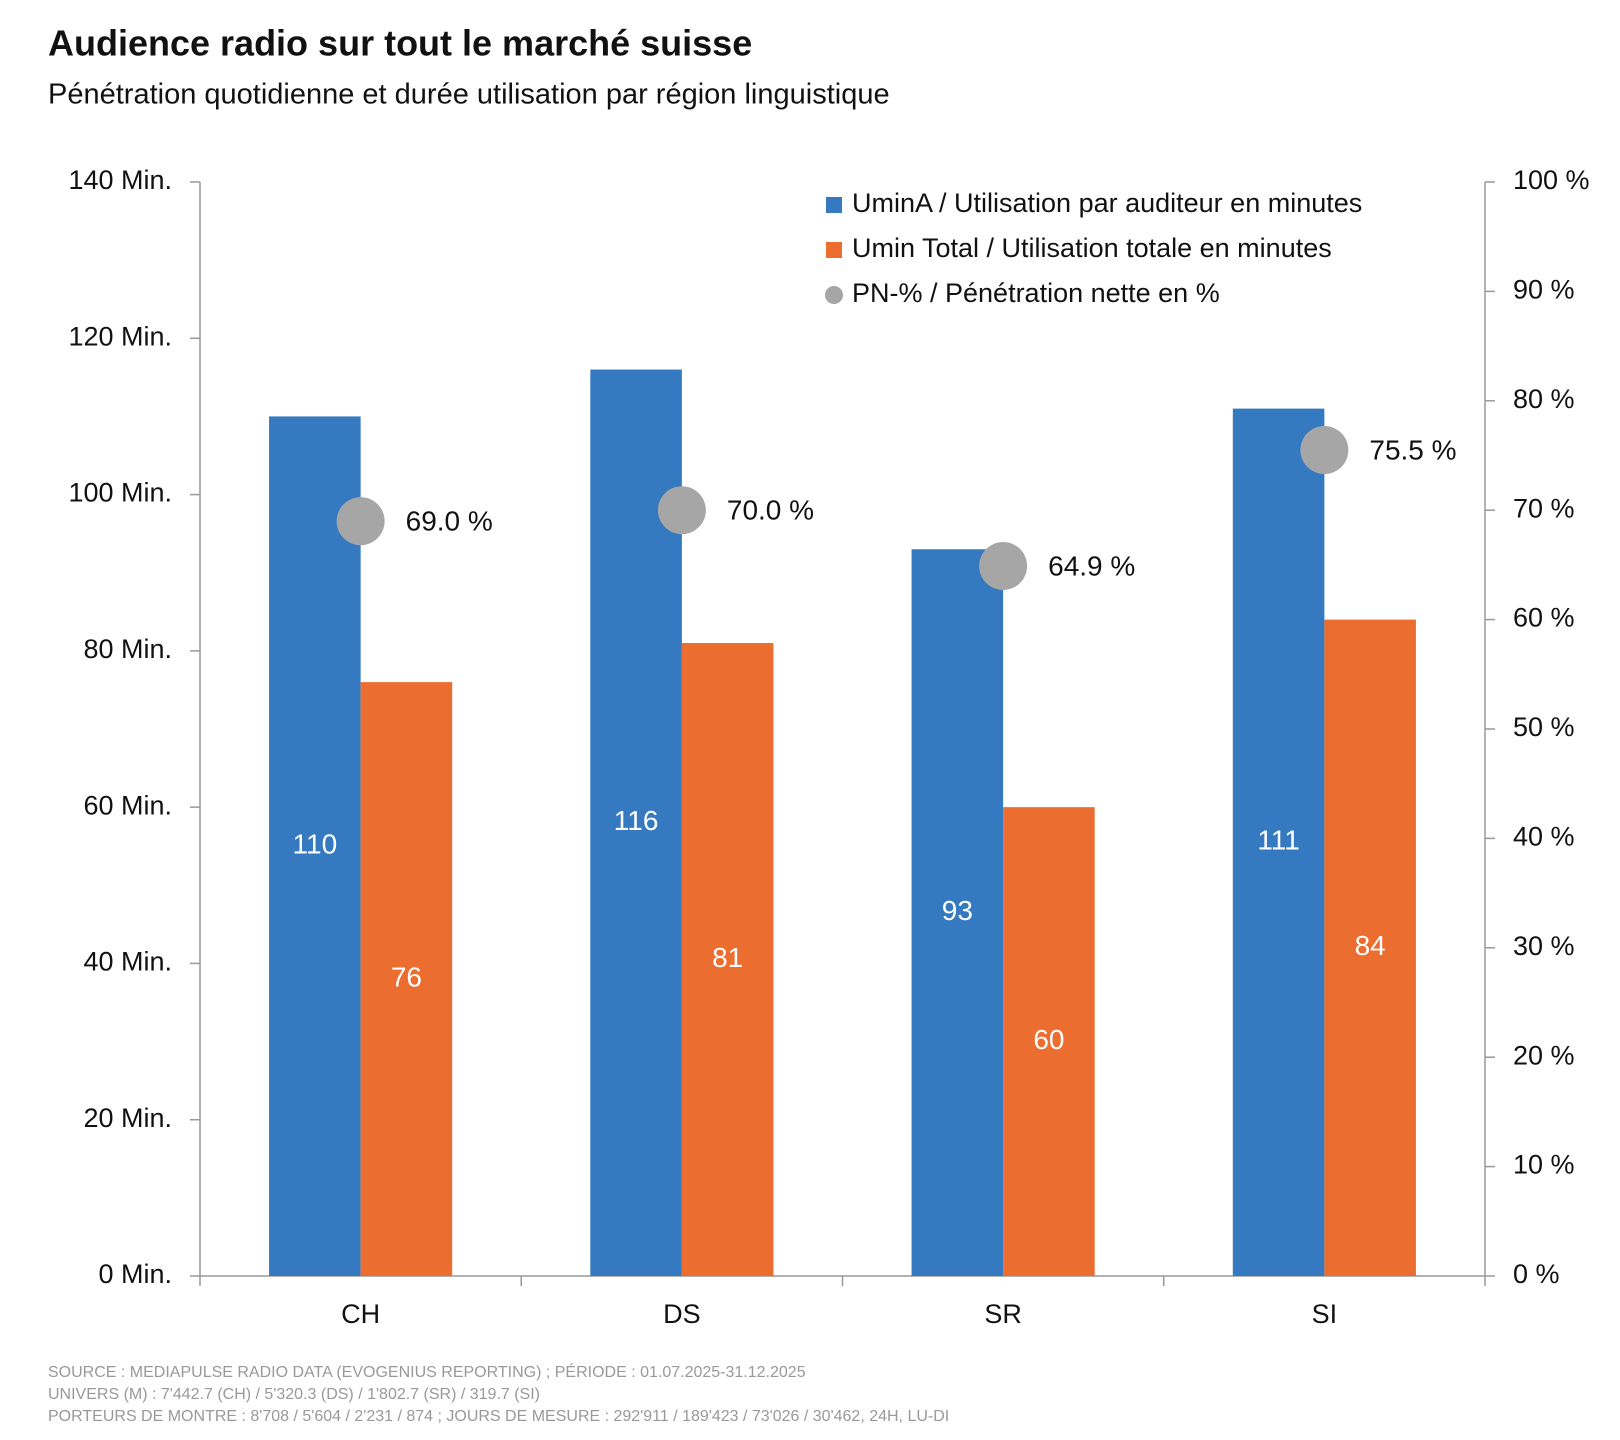 Image resolution: width=1620 pixels, height=1440 pixels. I want to click on bar-value-label: 93, so click(957, 910).